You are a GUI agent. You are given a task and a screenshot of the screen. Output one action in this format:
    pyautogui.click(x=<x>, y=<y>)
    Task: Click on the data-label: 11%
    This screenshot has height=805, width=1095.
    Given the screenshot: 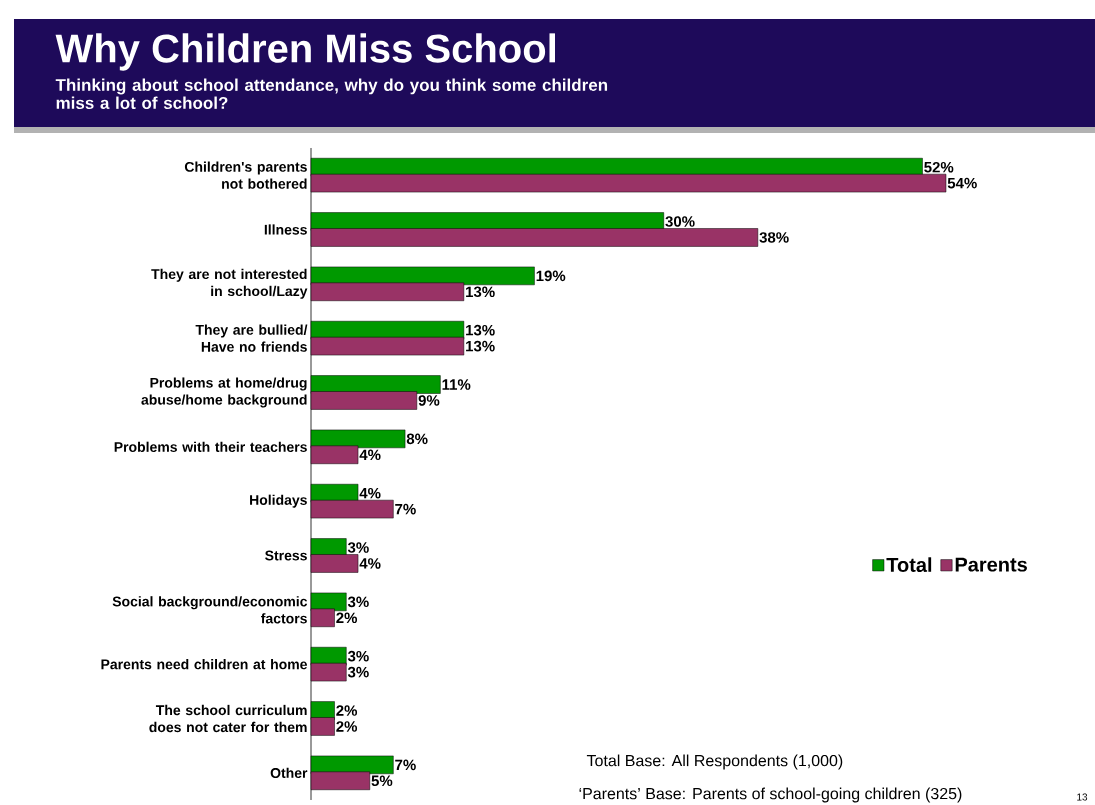 What is the action you would take?
    pyautogui.click(x=456, y=384)
    